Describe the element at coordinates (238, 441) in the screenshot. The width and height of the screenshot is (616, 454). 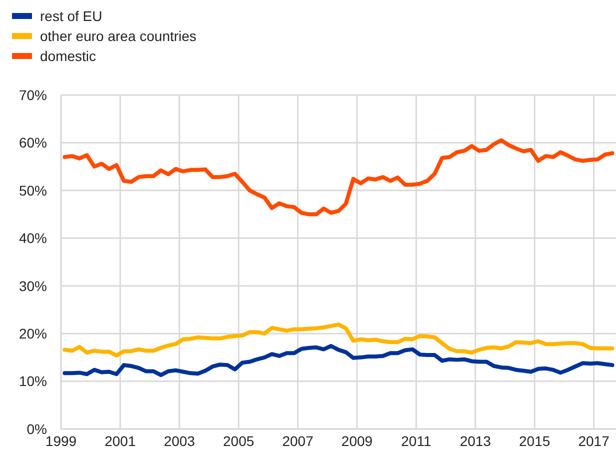
I see `x-tick-label: 2005` at that location.